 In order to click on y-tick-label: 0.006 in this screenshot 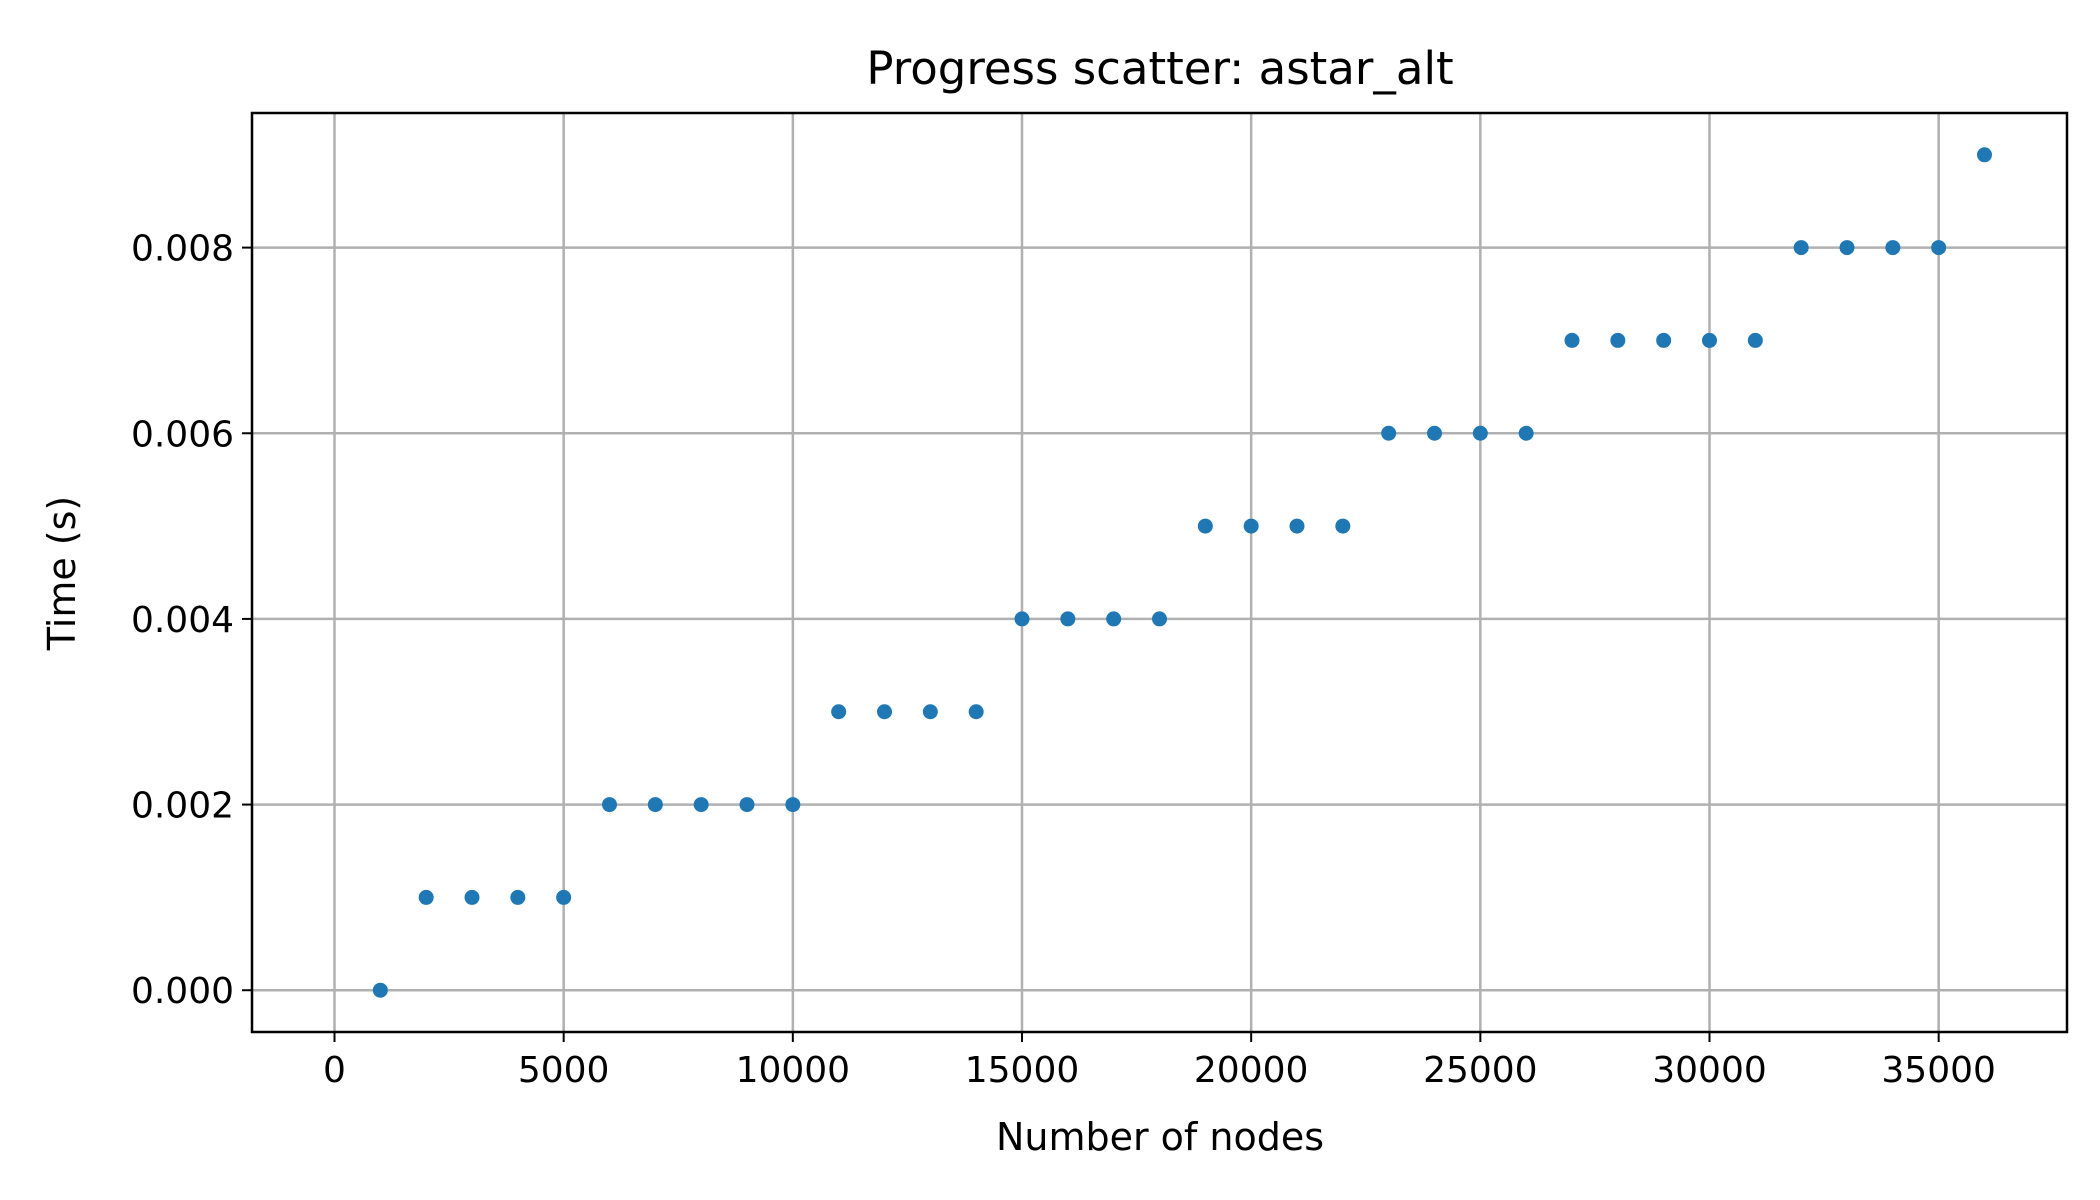, I will do `click(182, 434)`.